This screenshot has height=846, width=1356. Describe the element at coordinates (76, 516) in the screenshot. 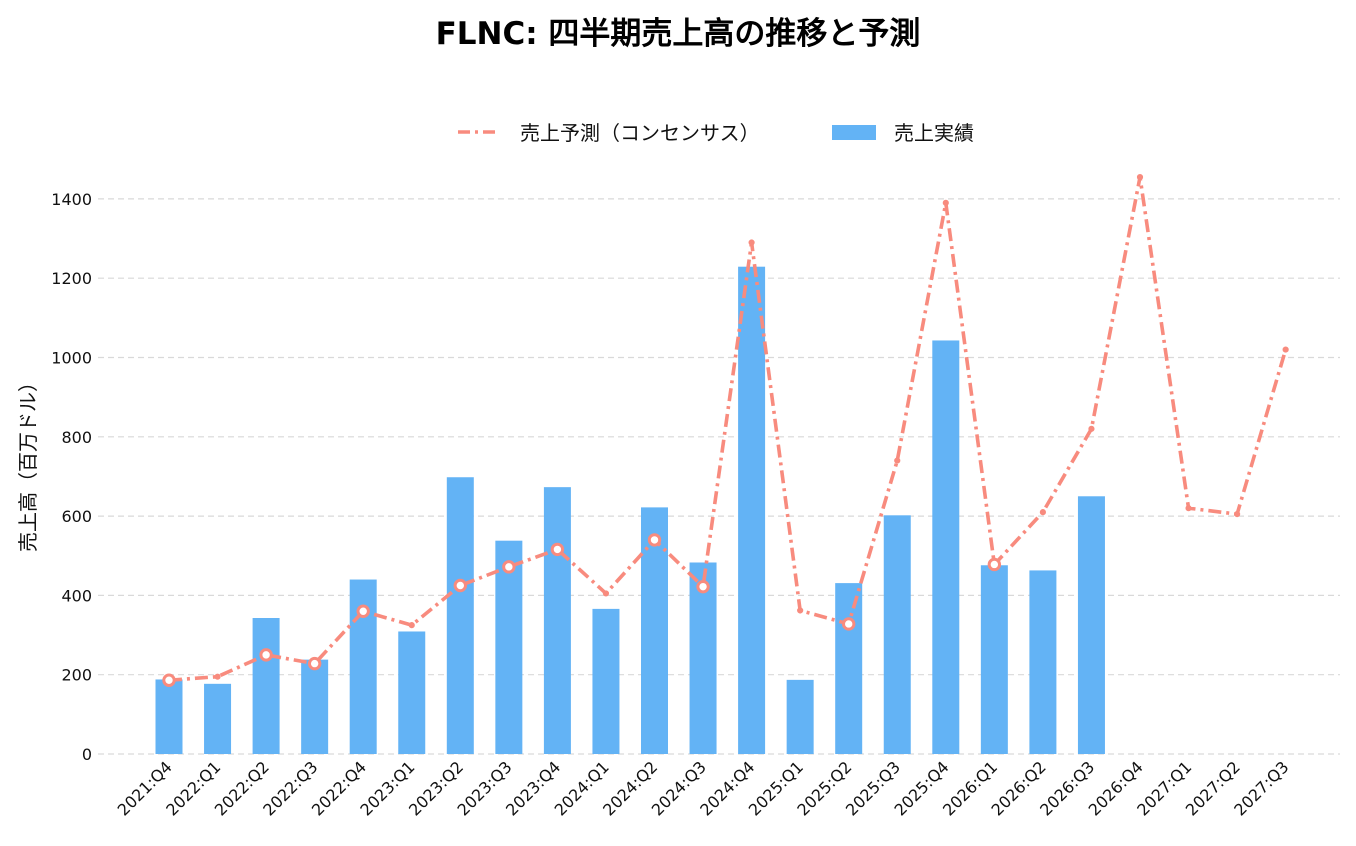

I see `y-tick-label: 600` at that location.